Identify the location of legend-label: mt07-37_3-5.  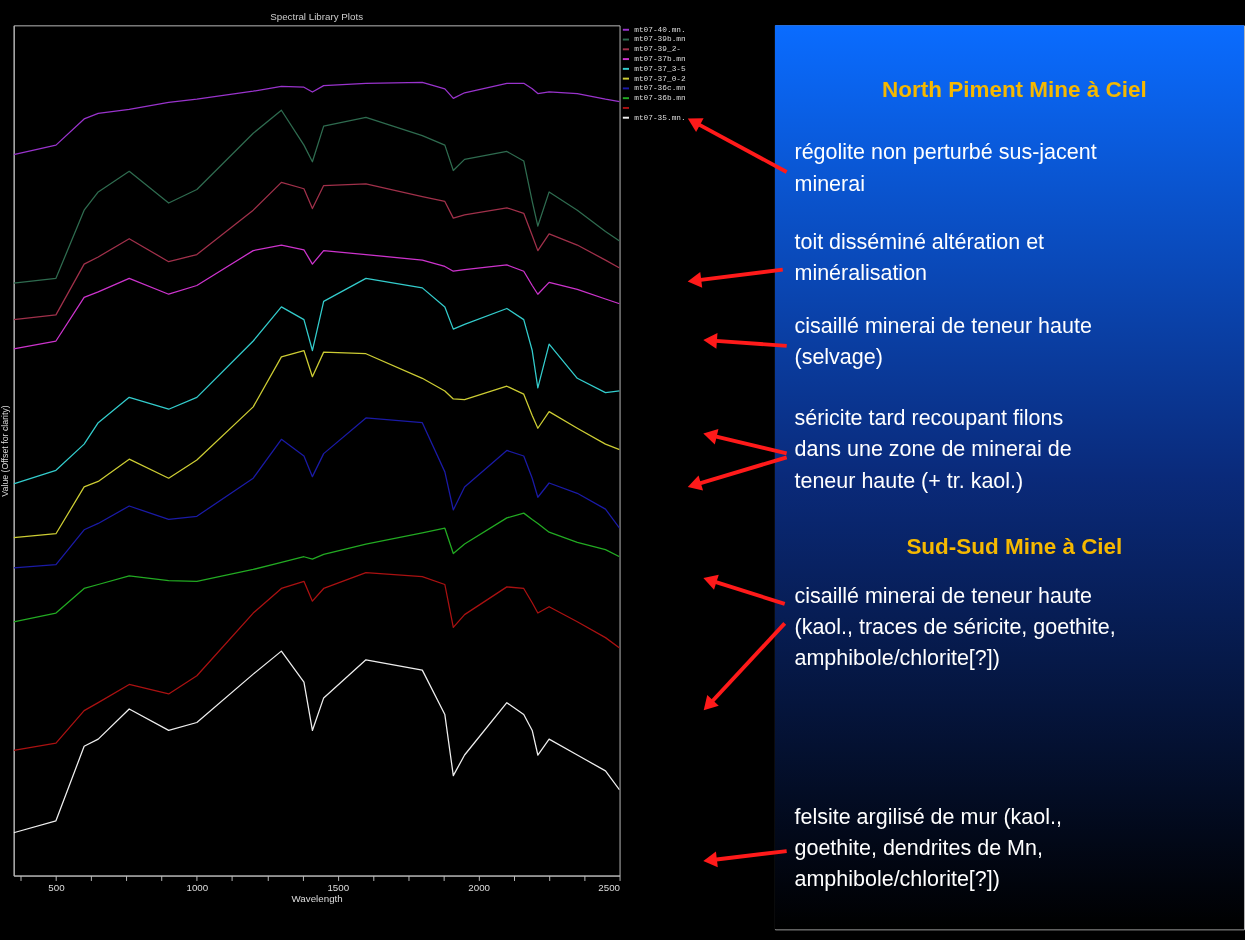
(660, 68).